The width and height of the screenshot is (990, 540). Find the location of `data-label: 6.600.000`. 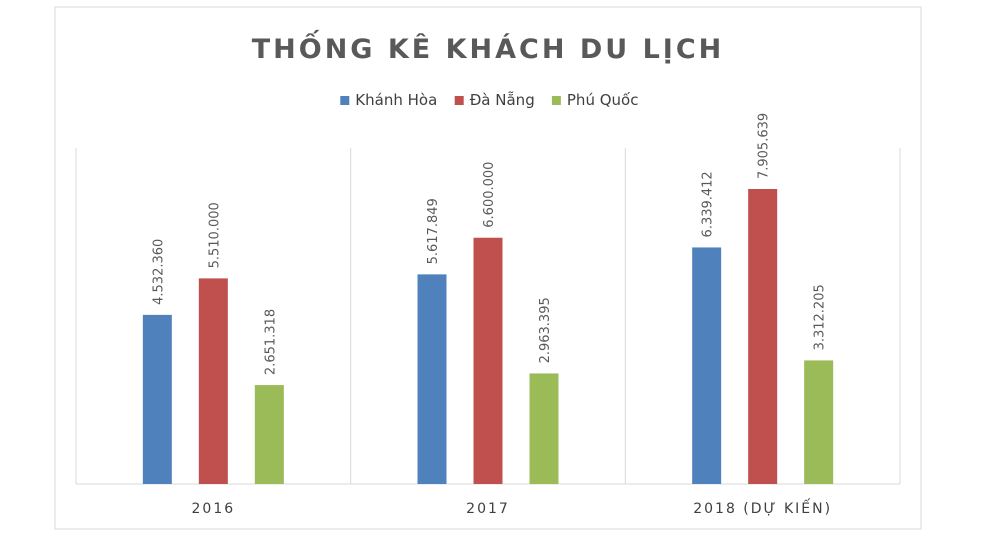

data-label: 6.600.000 is located at coordinates (489, 195).